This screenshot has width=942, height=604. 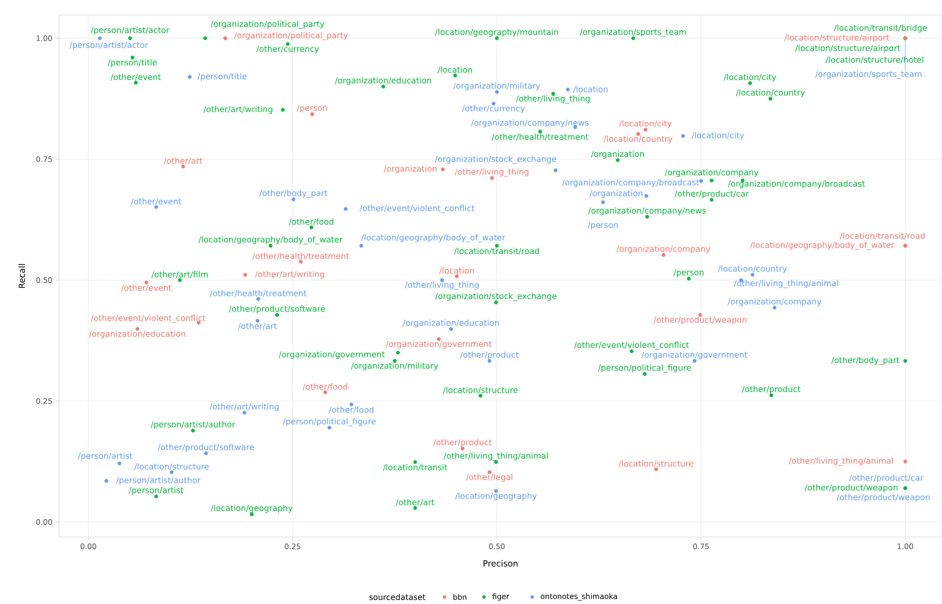 I want to click on data-label: /organization/political_party, so click(x=291, y=36).